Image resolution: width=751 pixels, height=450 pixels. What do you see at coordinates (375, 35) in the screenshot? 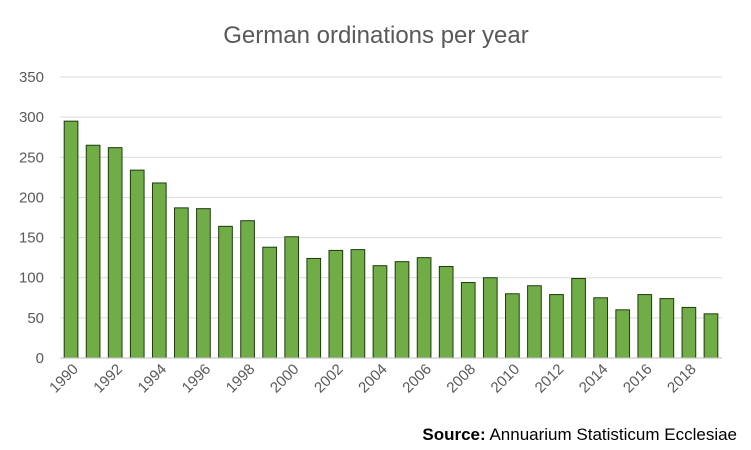
I see `chart-title: German ordinations per year` at bounding box center [375, 35].